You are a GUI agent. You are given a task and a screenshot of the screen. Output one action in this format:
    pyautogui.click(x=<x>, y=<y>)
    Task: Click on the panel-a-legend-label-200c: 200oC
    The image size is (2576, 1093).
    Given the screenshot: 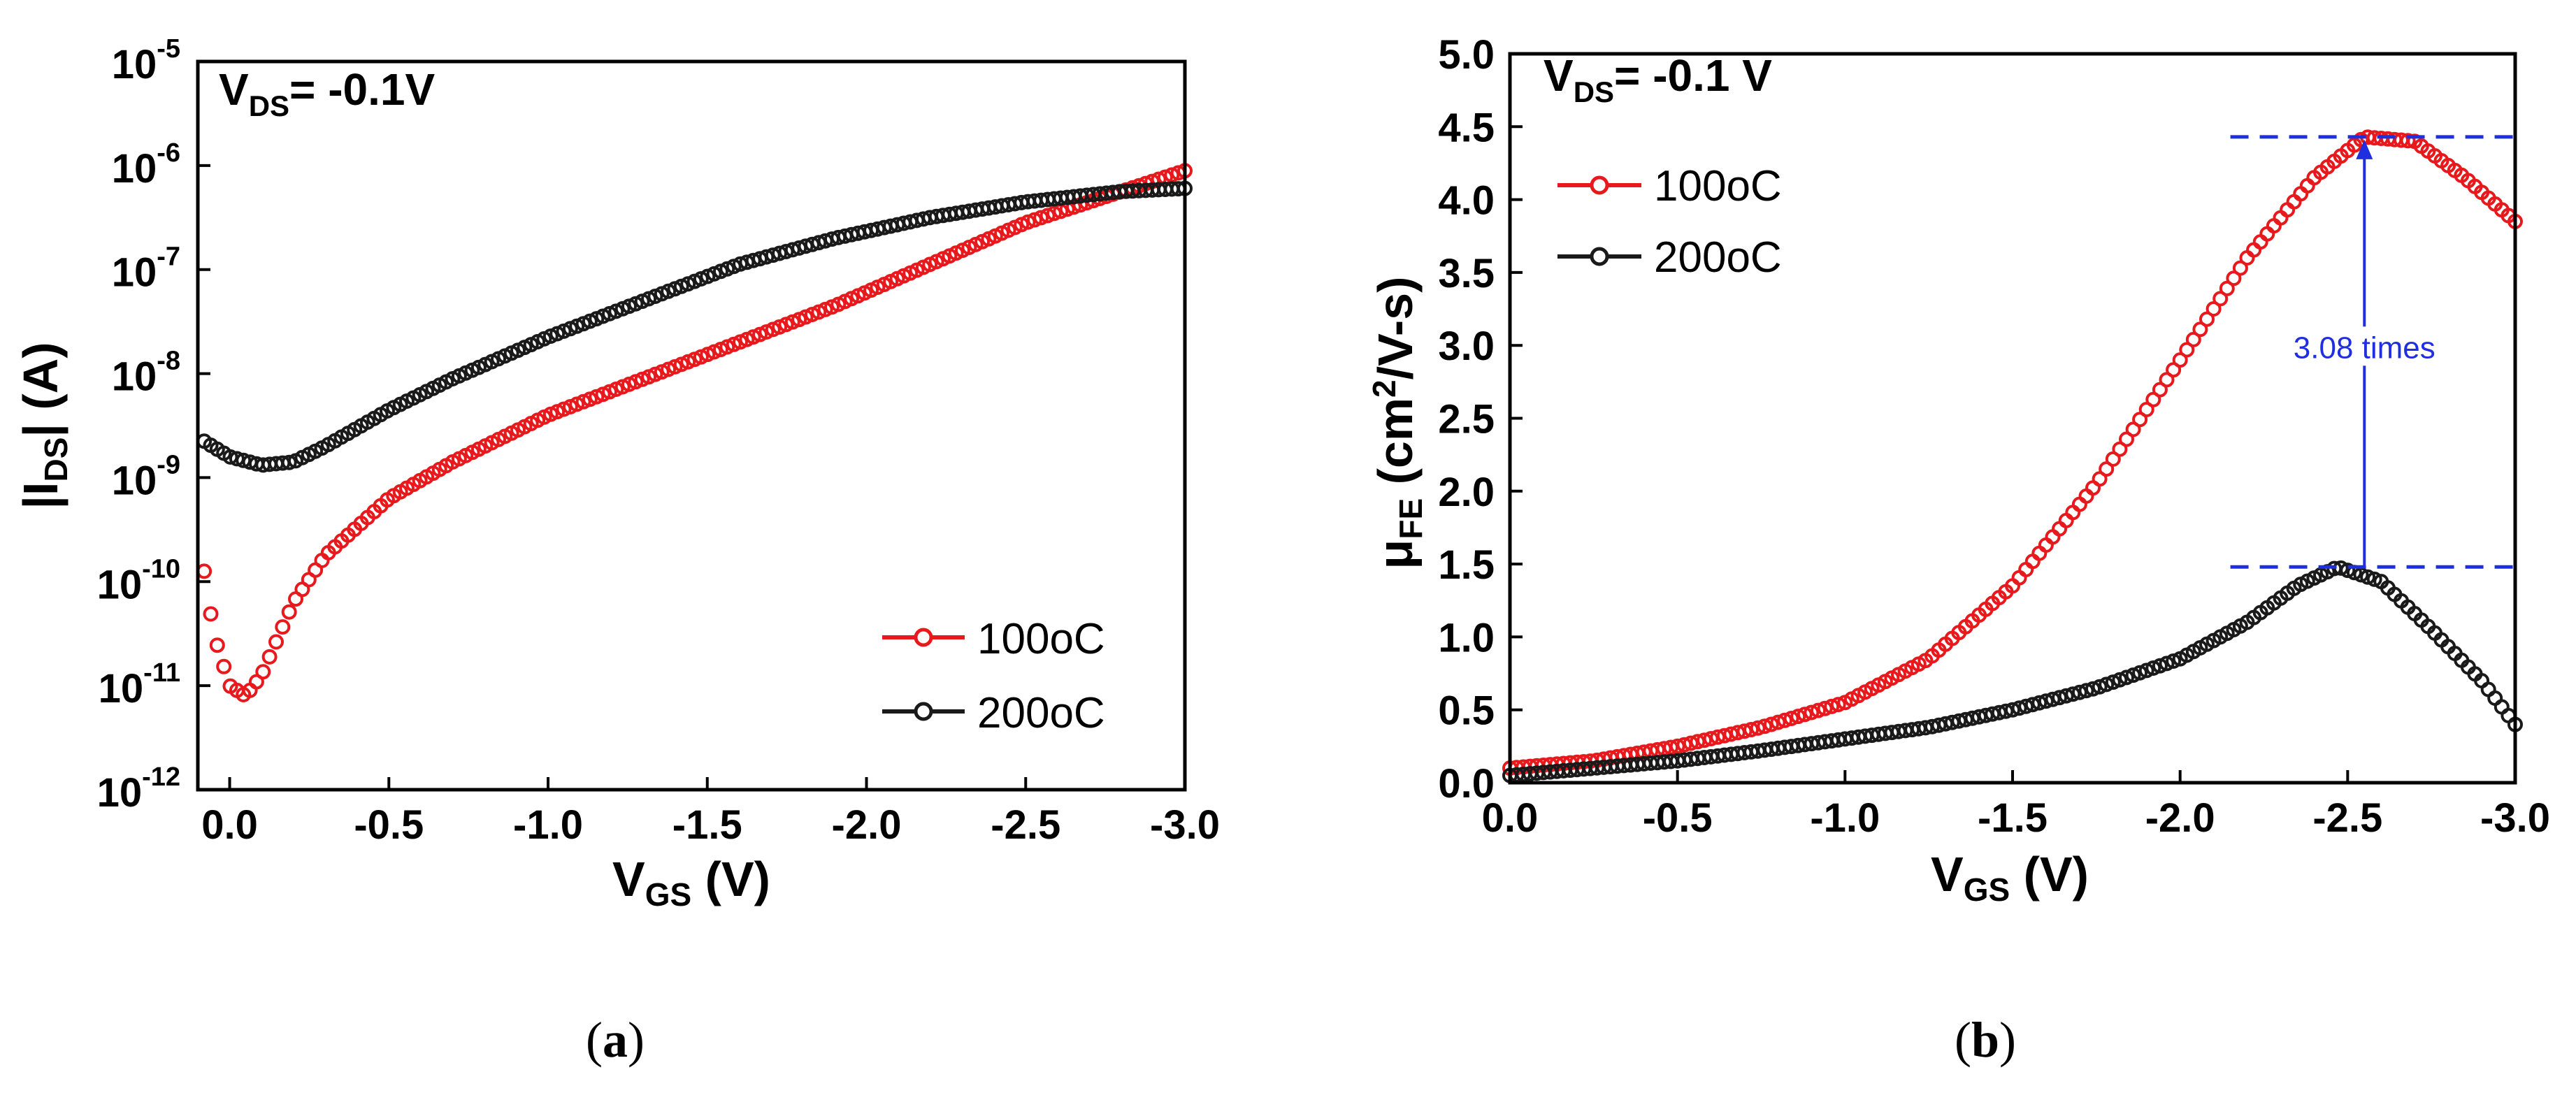 What is the action you would take?
    pyautogui.click(x=1041, y=713)
    